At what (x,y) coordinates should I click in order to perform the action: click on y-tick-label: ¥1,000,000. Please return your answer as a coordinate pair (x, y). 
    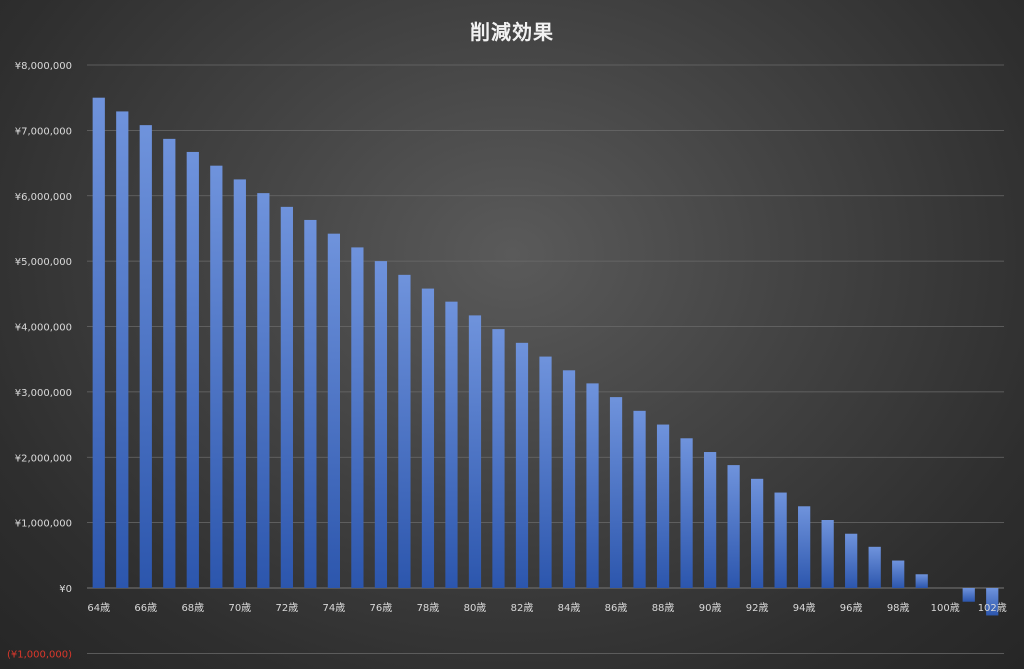
    Looking at the image, I should click on (43, 524).